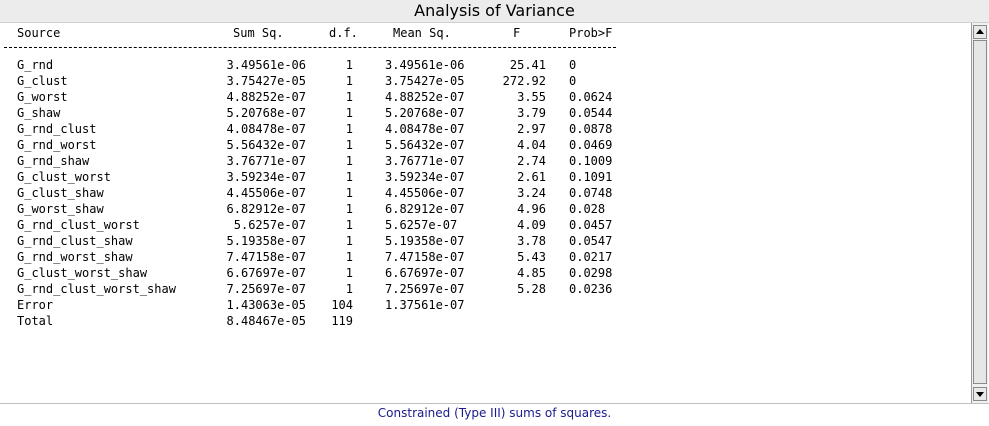  I want to click on triangle-down-icon, so click(980, 394).